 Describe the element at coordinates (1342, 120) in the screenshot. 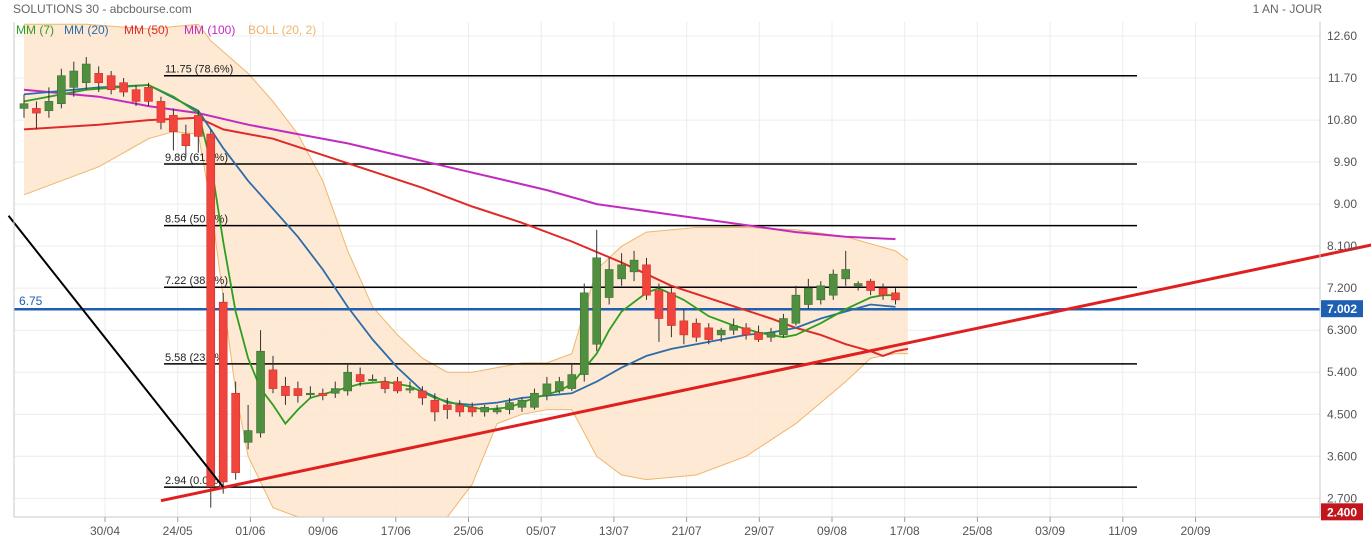

I see `y-tick-label: 10.80` at that location.